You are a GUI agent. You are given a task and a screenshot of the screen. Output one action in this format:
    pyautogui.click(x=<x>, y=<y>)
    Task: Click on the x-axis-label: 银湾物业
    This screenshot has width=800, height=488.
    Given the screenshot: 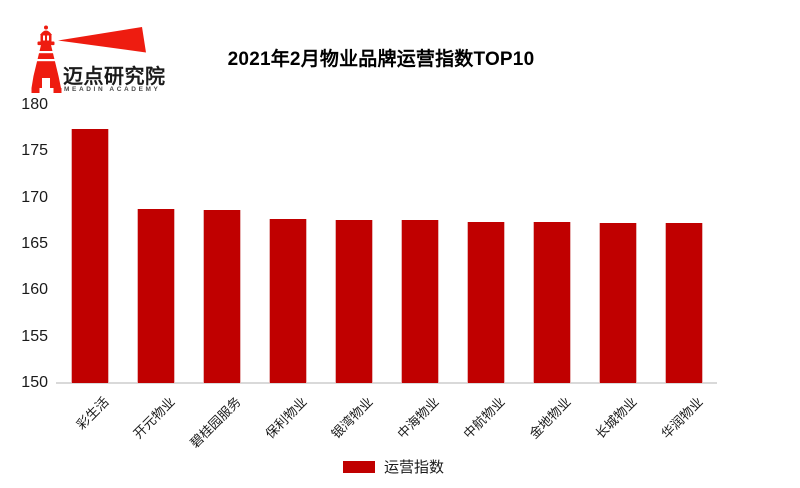 What is the action you would take?
    pyautogui.click(x=352, y=418)
    